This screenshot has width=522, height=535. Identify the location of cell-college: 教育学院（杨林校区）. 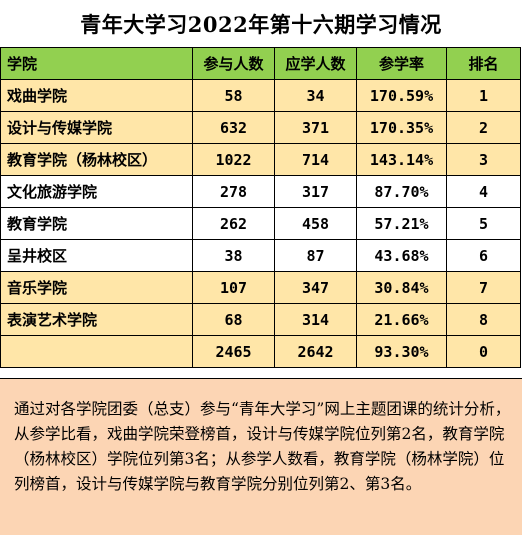
(96, 159).